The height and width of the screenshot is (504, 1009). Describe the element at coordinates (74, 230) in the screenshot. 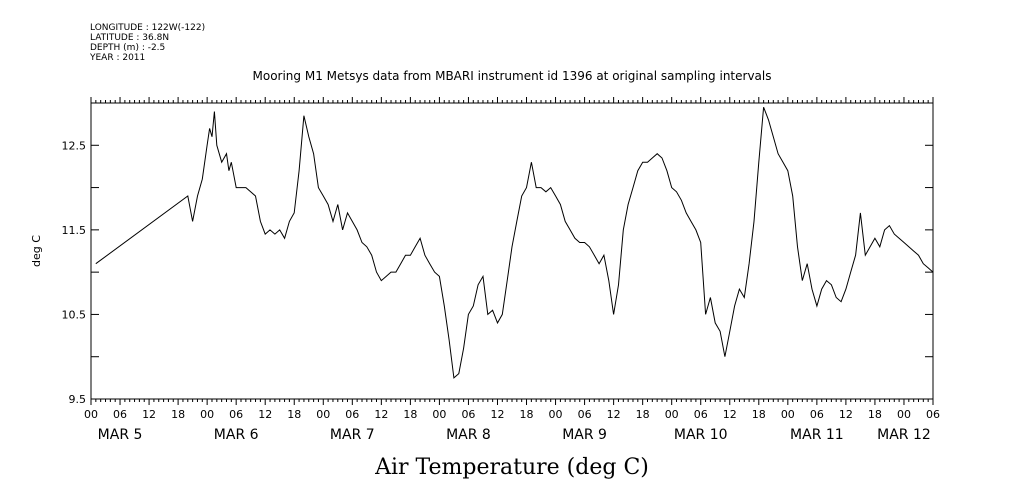

I see `y-tick-label: 11.5` at that location.